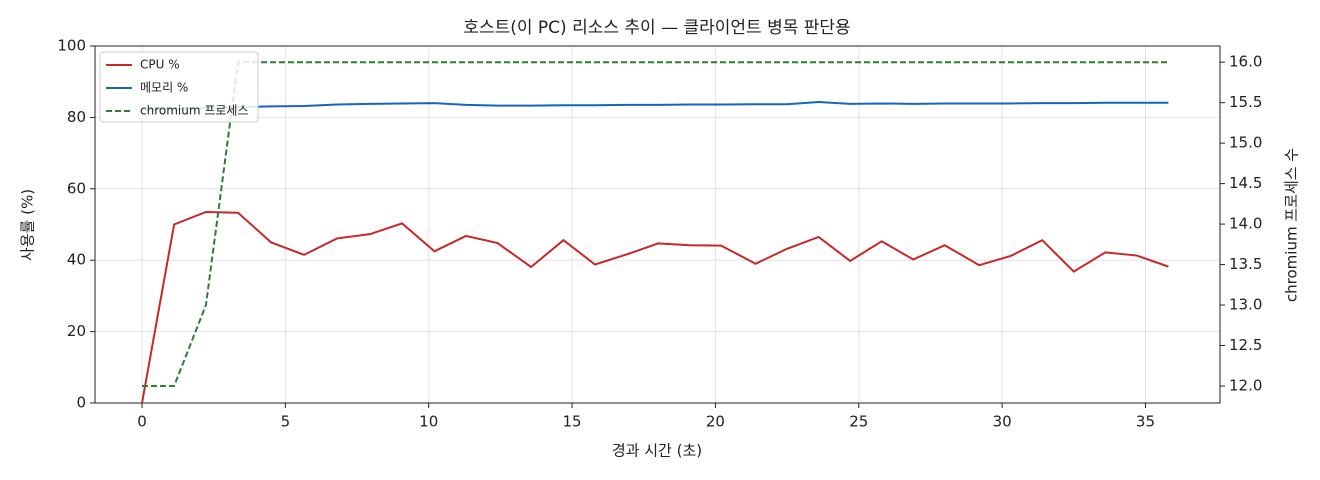  I want to click on x-tick-label: 5, so click(286, 422).